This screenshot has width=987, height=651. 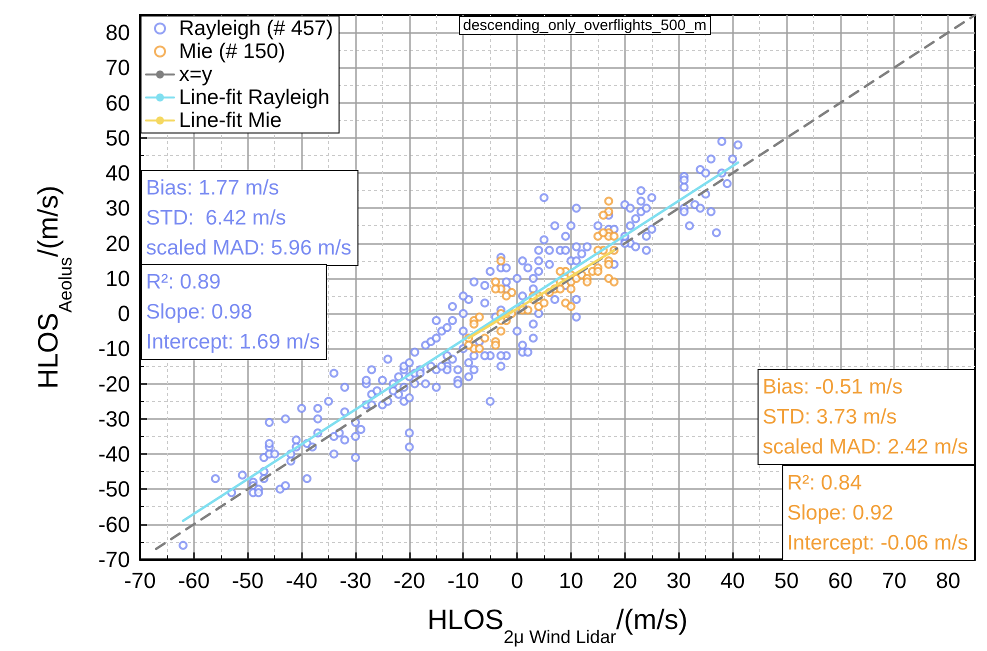 I want to click on y-tick-label: 70, so click(x=118, y=67).